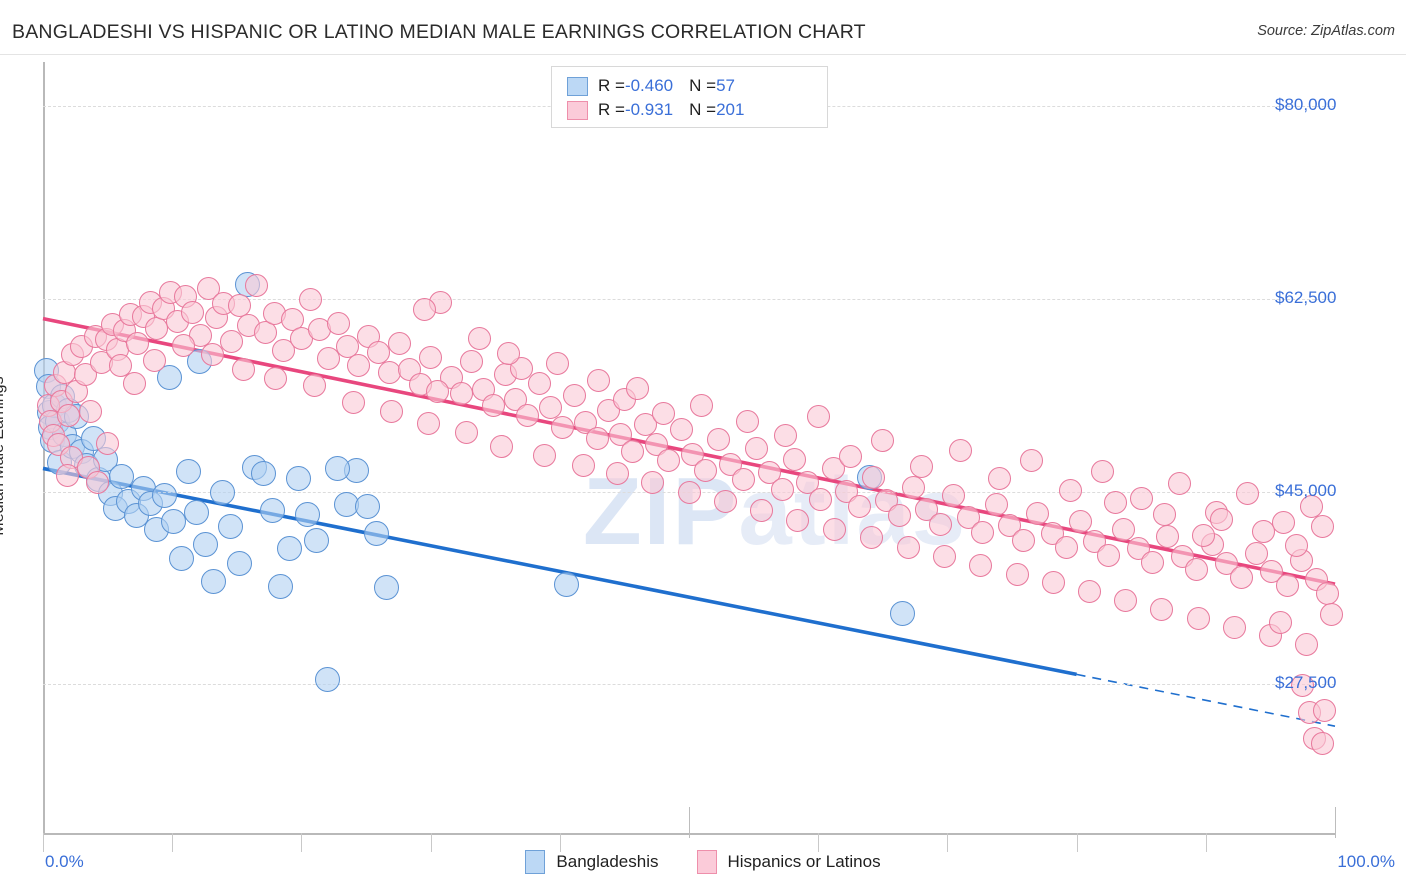 The image size is (1406, 892). I want to click on legend-item-hispanics-or-latinos: Hispanics or Latinos, so click(788, 862).